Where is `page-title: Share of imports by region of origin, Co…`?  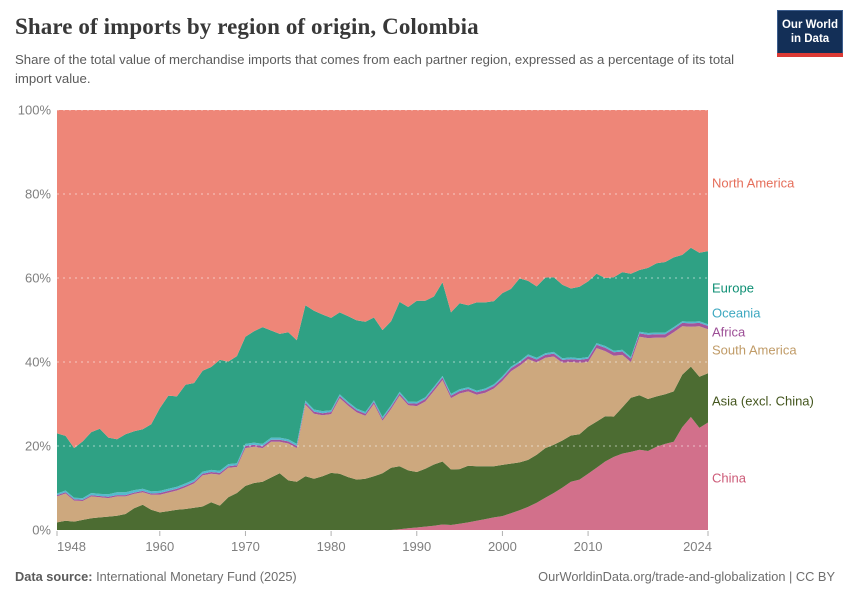 page-title: Share of imports by region of origin, Co… is located at coordinates (247, 26).